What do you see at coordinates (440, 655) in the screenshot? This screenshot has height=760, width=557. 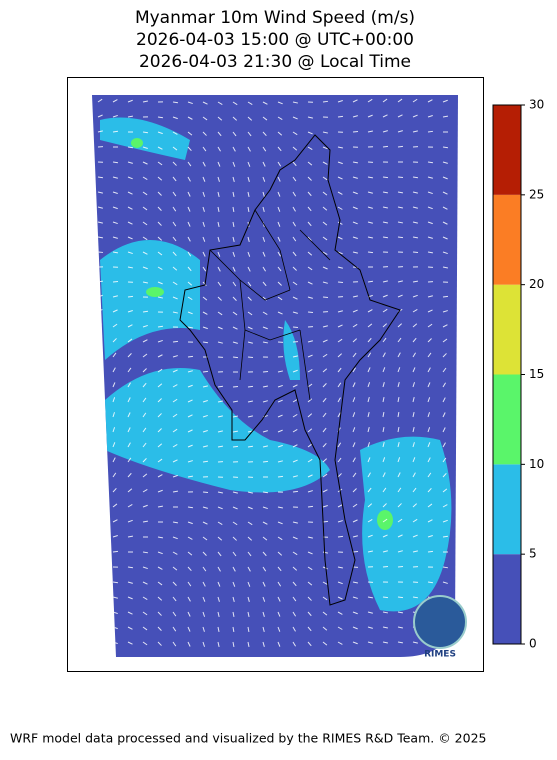 I see `logo-text: RIMES` at bounding box center [440, 655].